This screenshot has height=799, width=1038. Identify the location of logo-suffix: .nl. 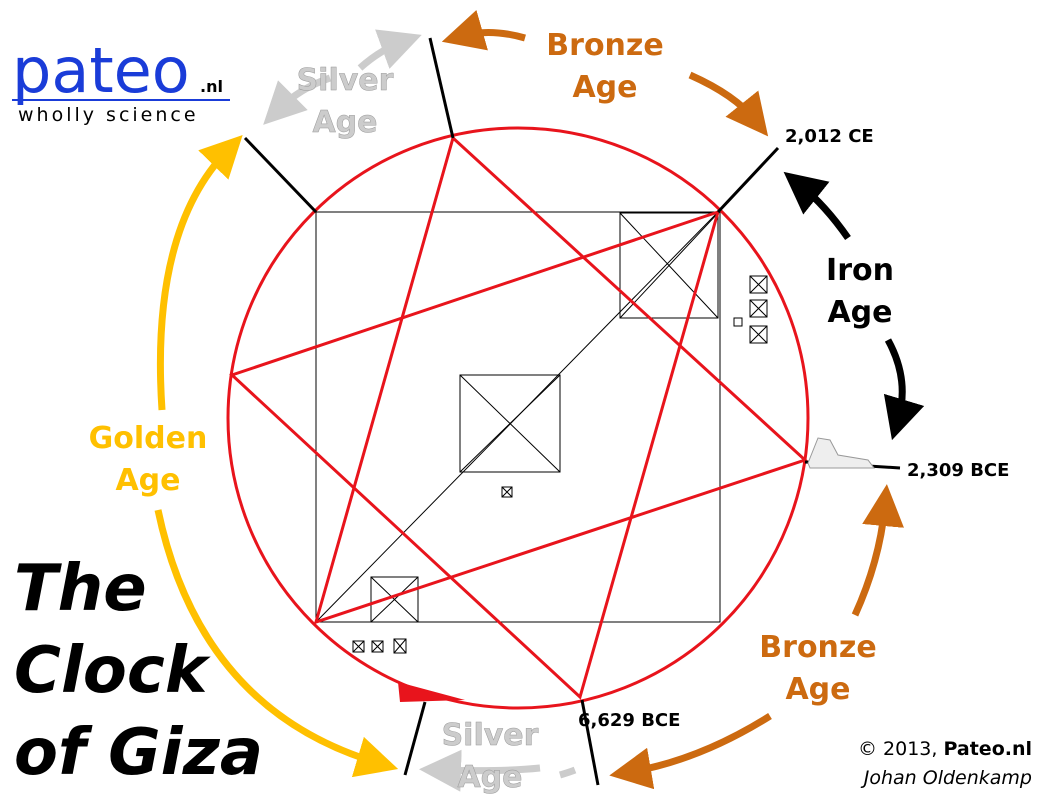
(211, 86).